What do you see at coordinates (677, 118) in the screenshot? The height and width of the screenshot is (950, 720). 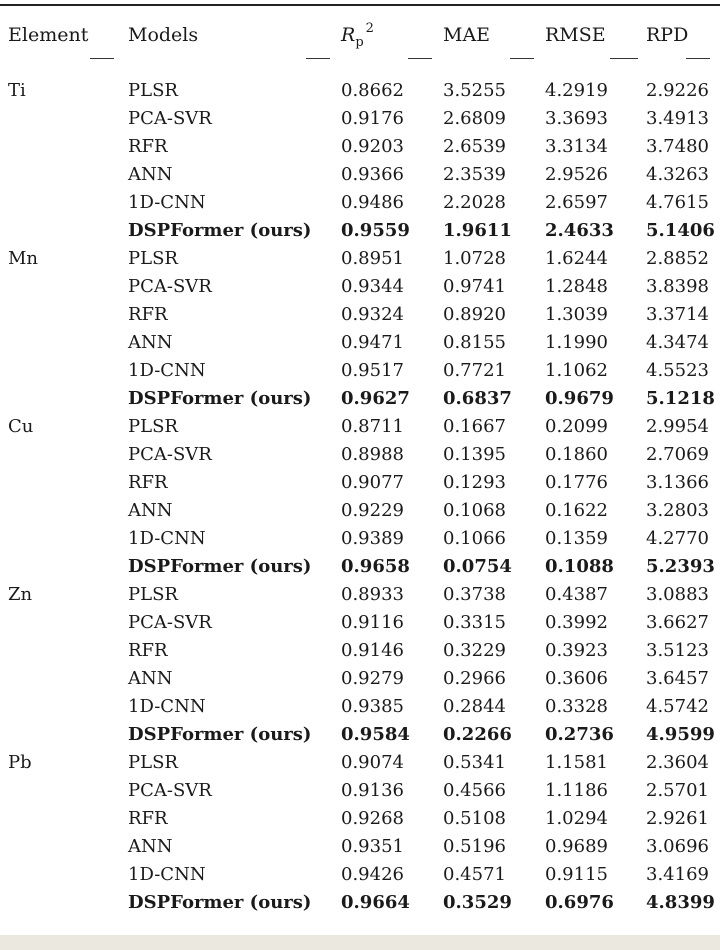 I see `value-cell: 3.4913` at bounding box center [677, 118].